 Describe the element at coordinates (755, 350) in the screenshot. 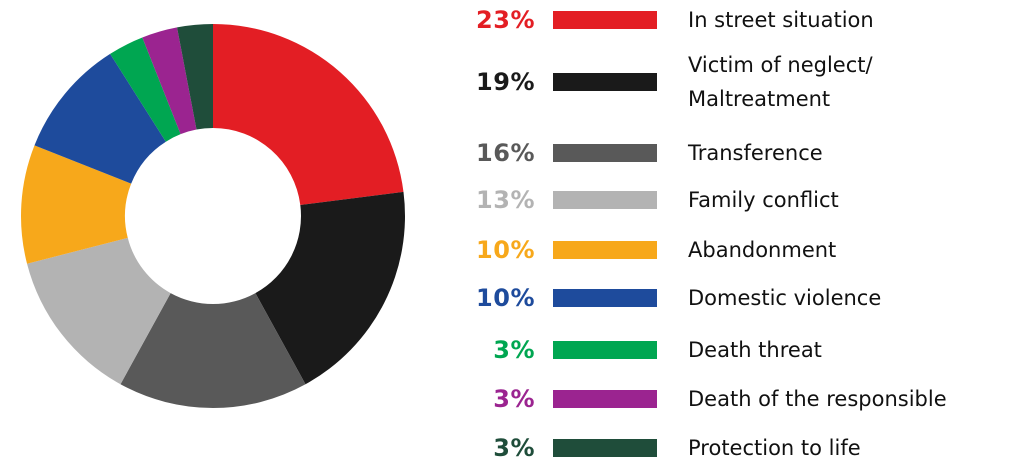

I see `legend-label: Death threat` at that location.